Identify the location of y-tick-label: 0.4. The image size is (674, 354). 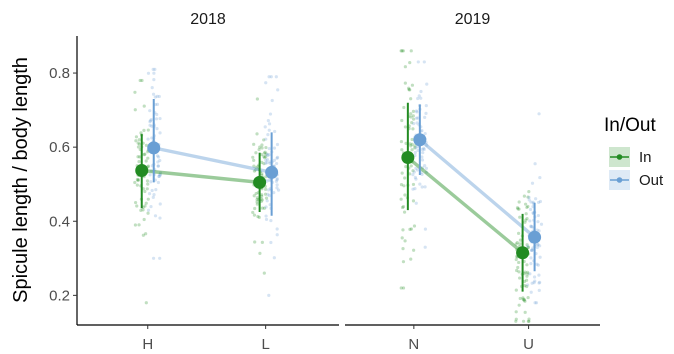
(59, 221).